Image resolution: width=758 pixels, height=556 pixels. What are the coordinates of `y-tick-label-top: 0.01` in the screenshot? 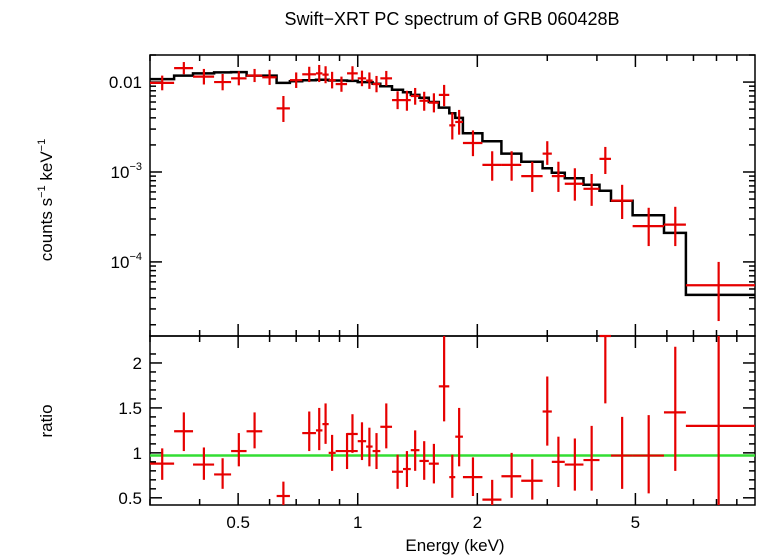 It's located at (125, 82).